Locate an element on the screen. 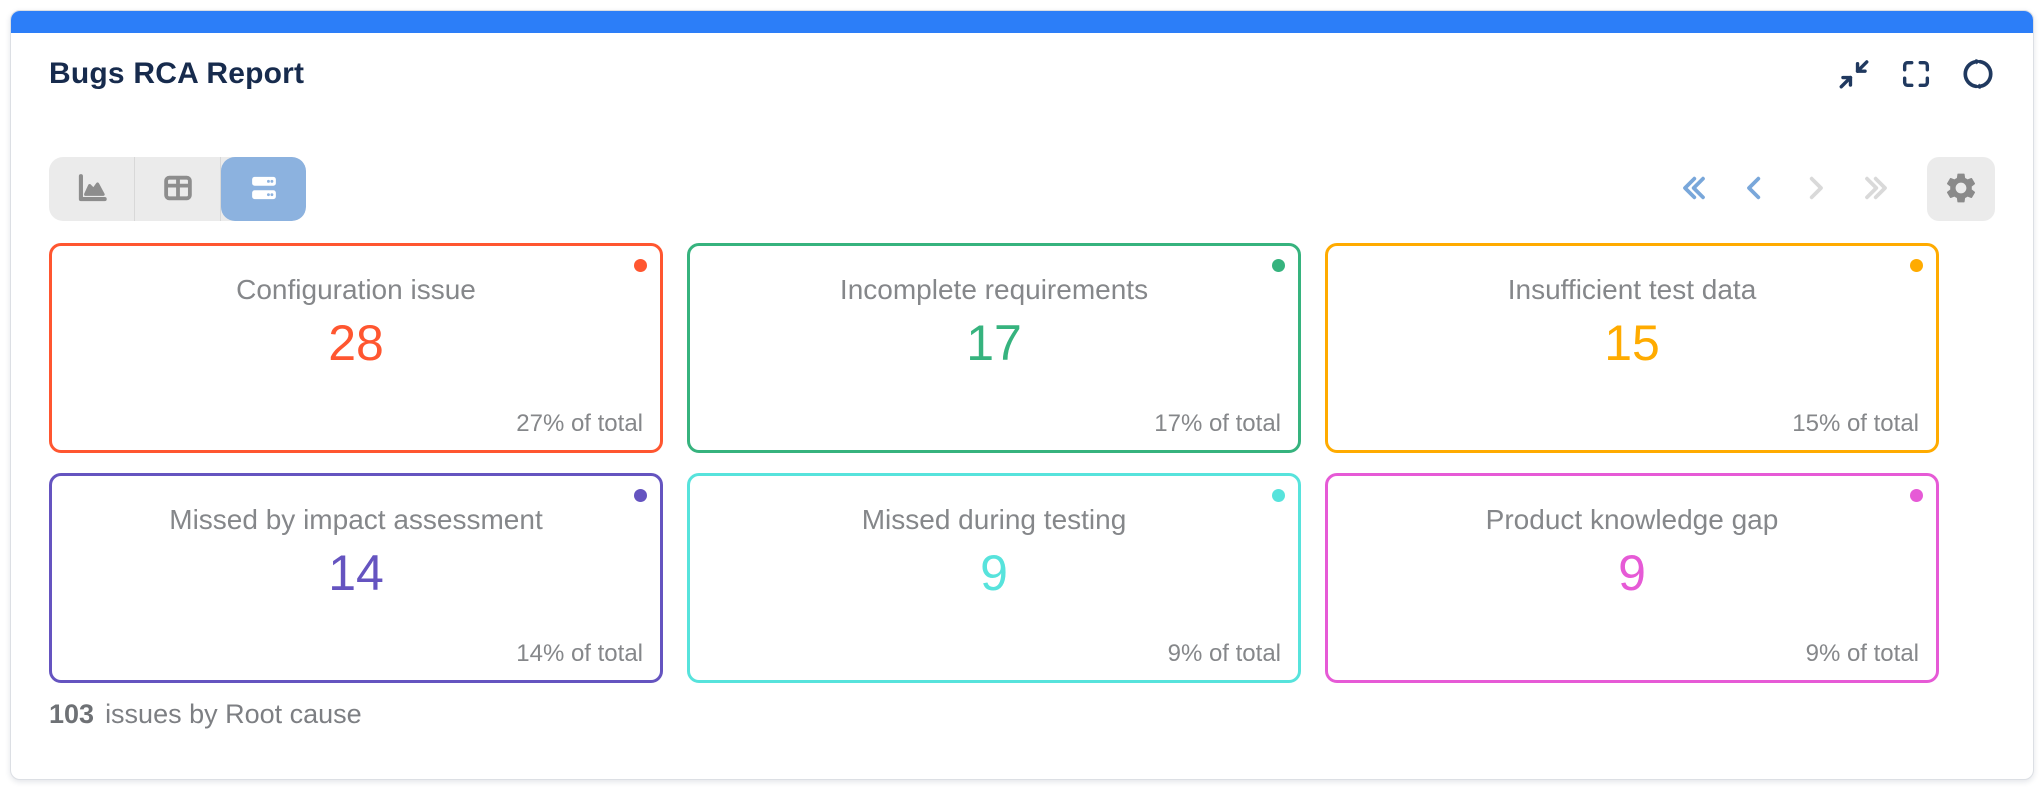 The width and height of the screenshot is (2044, 795). rca-card-incomplete-requirements: Incomplete requirements 17 17% of total is located at coordinates (994, 348).